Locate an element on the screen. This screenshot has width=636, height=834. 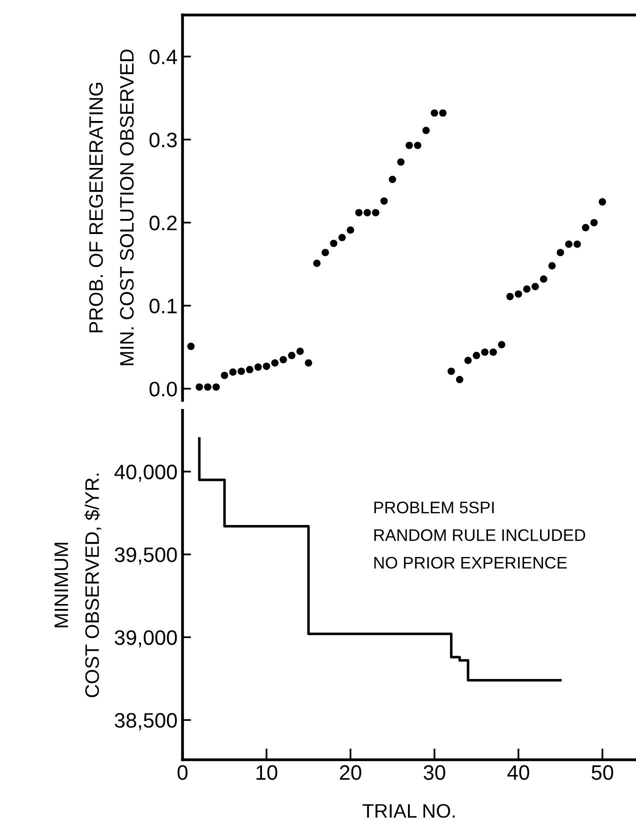
x-tick-label: 50 is located at coordinates (603, 772).